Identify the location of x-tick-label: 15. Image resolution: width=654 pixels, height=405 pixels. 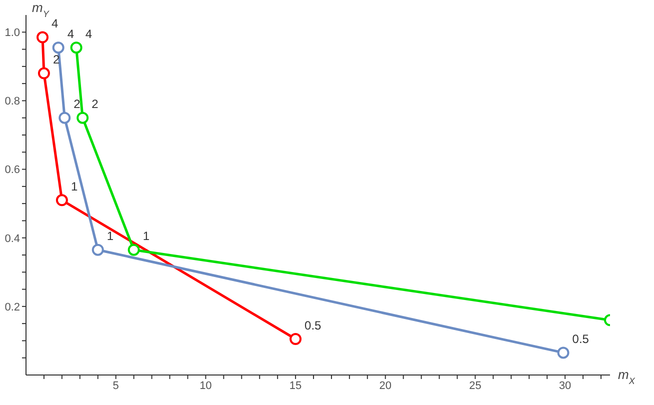
(295, 386).